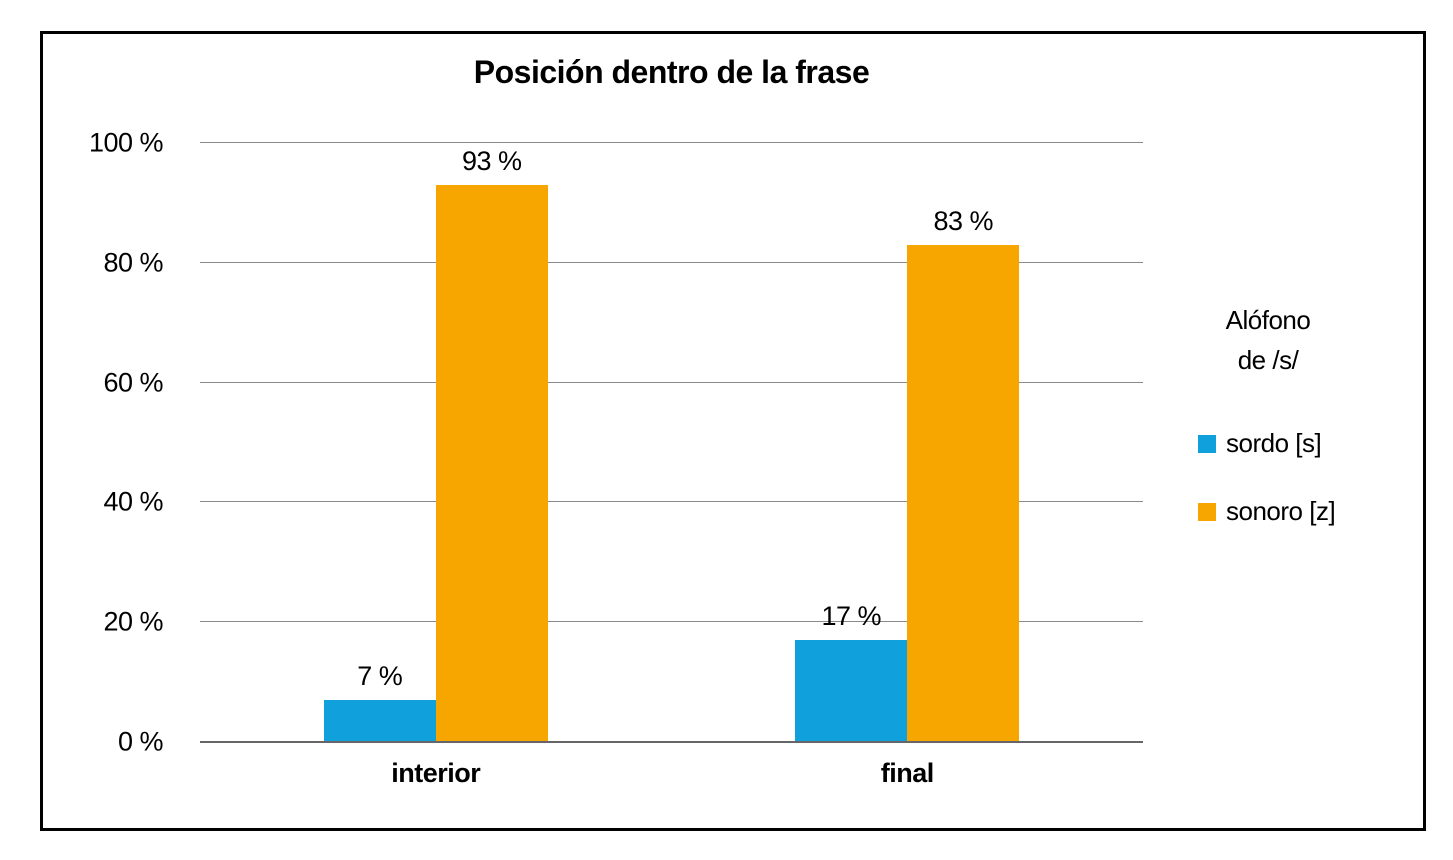 The height and width of the screenshot is (860, 1453). What do you see at coordinates (907, 773) in the screenshot?
I see `category-label-final: final` at bounding box center [907, 773].